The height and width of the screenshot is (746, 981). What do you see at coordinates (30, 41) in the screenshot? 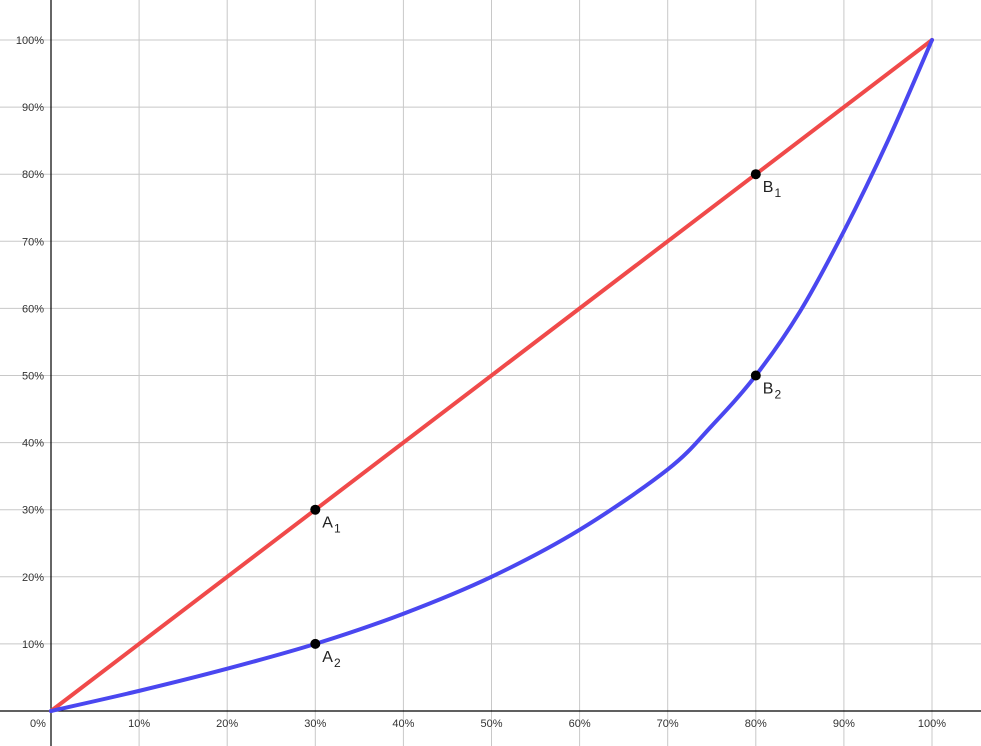
I see `y-tick-label: 100%` at bounding box center [30, 41].